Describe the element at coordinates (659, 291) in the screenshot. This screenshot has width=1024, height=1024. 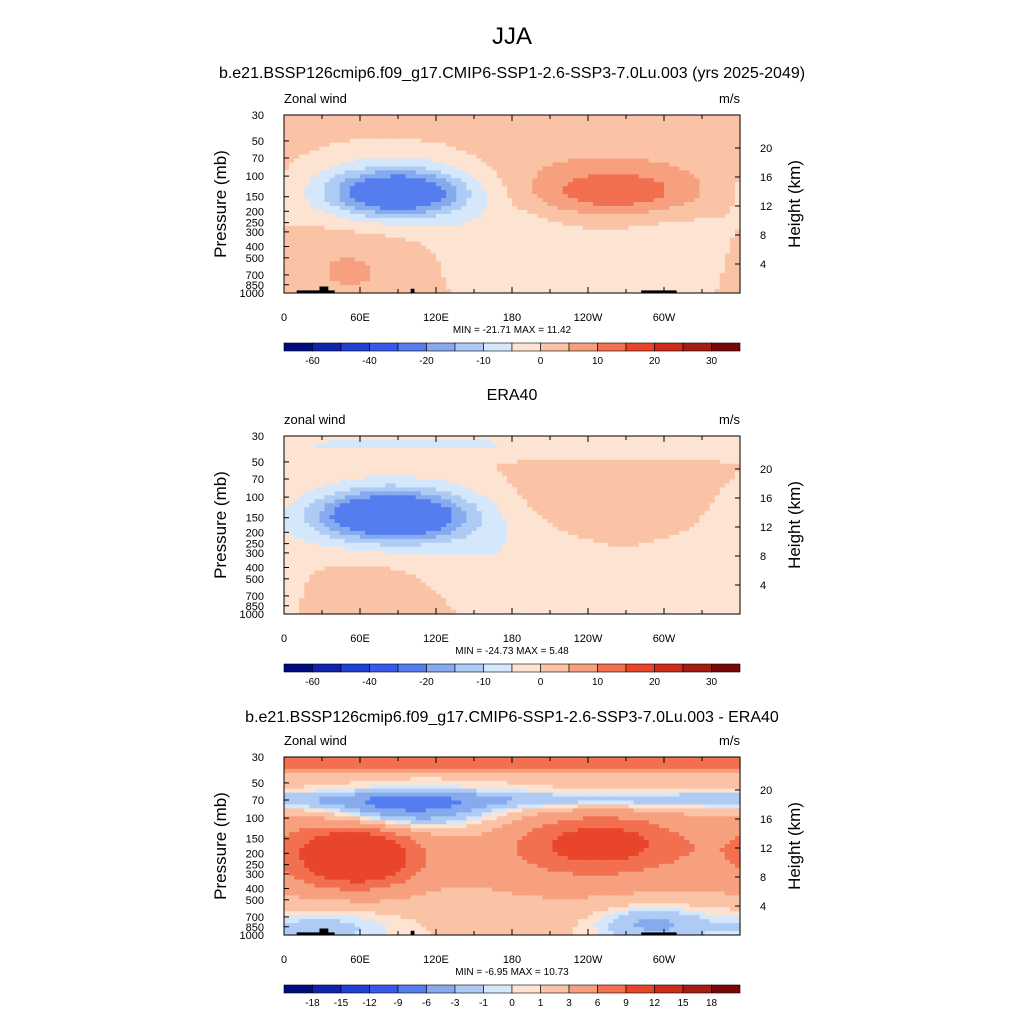
I see `terrain-block` at that location.